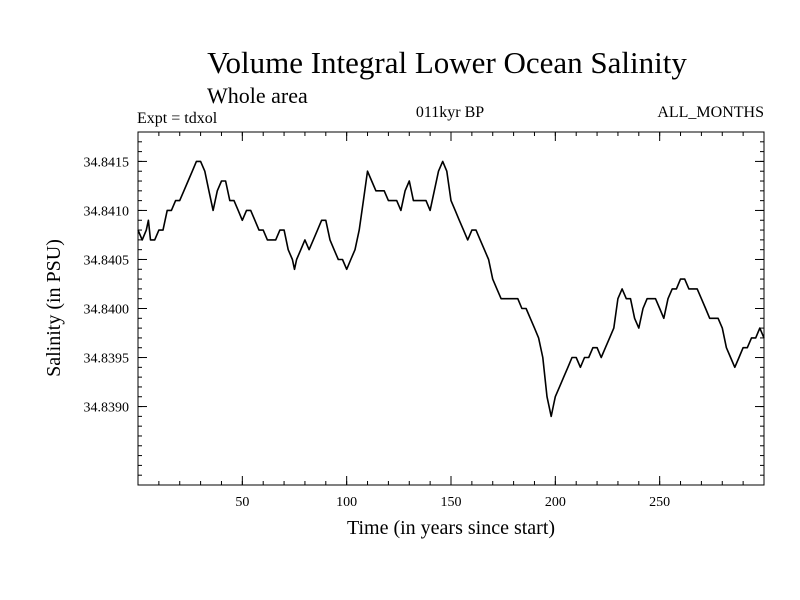  Describe the element at coordinates (107, 408) in the screenshot. I see `y-tick-label: 34.8390` at that location.